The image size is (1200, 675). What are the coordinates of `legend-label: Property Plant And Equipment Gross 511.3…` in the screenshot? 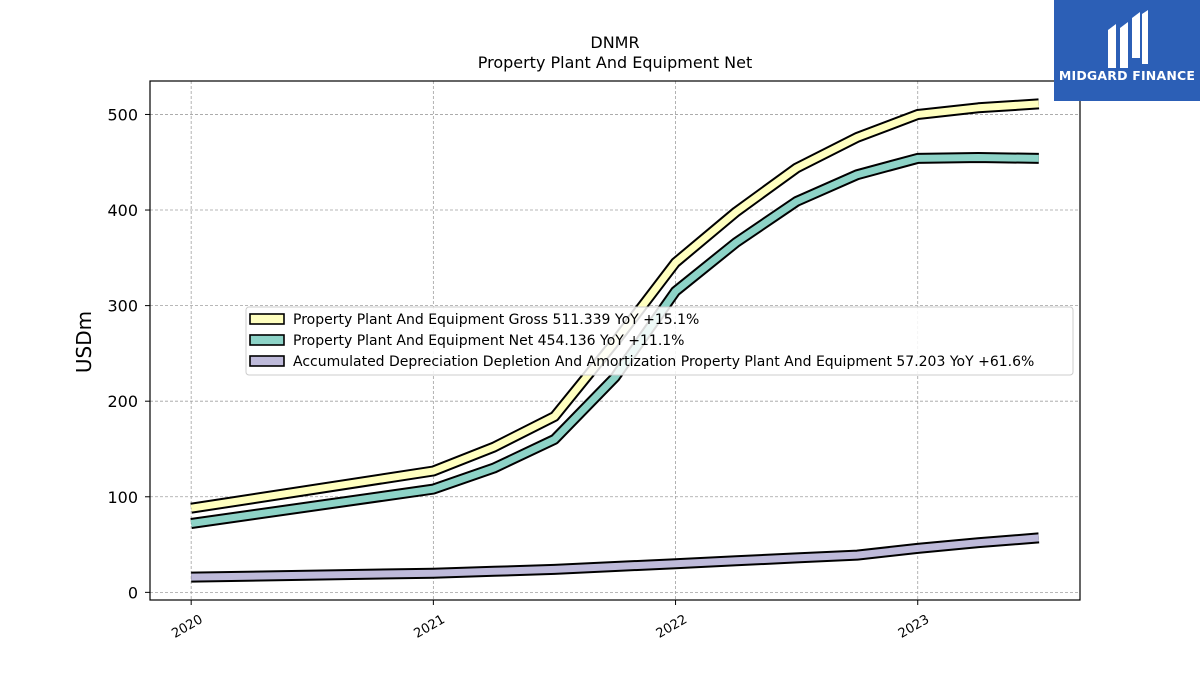 It's located at (496, 320).